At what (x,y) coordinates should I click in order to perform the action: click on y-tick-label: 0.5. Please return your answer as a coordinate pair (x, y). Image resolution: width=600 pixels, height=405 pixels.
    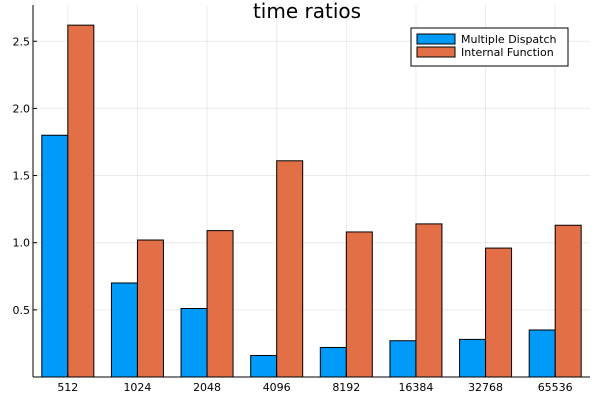
    Looking at the image, I should click on (22, 310).